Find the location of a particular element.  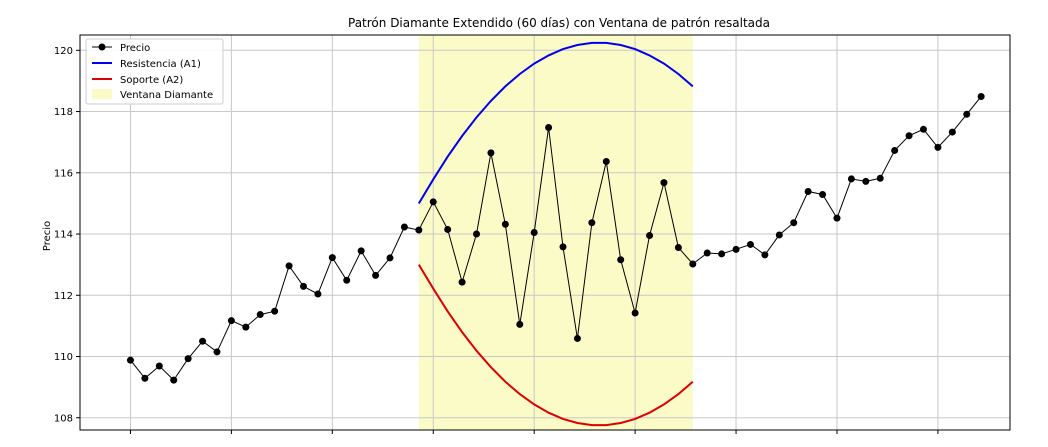

legend-item-resistencia: Resistencia (A1) is located at coordinates (146, 64).